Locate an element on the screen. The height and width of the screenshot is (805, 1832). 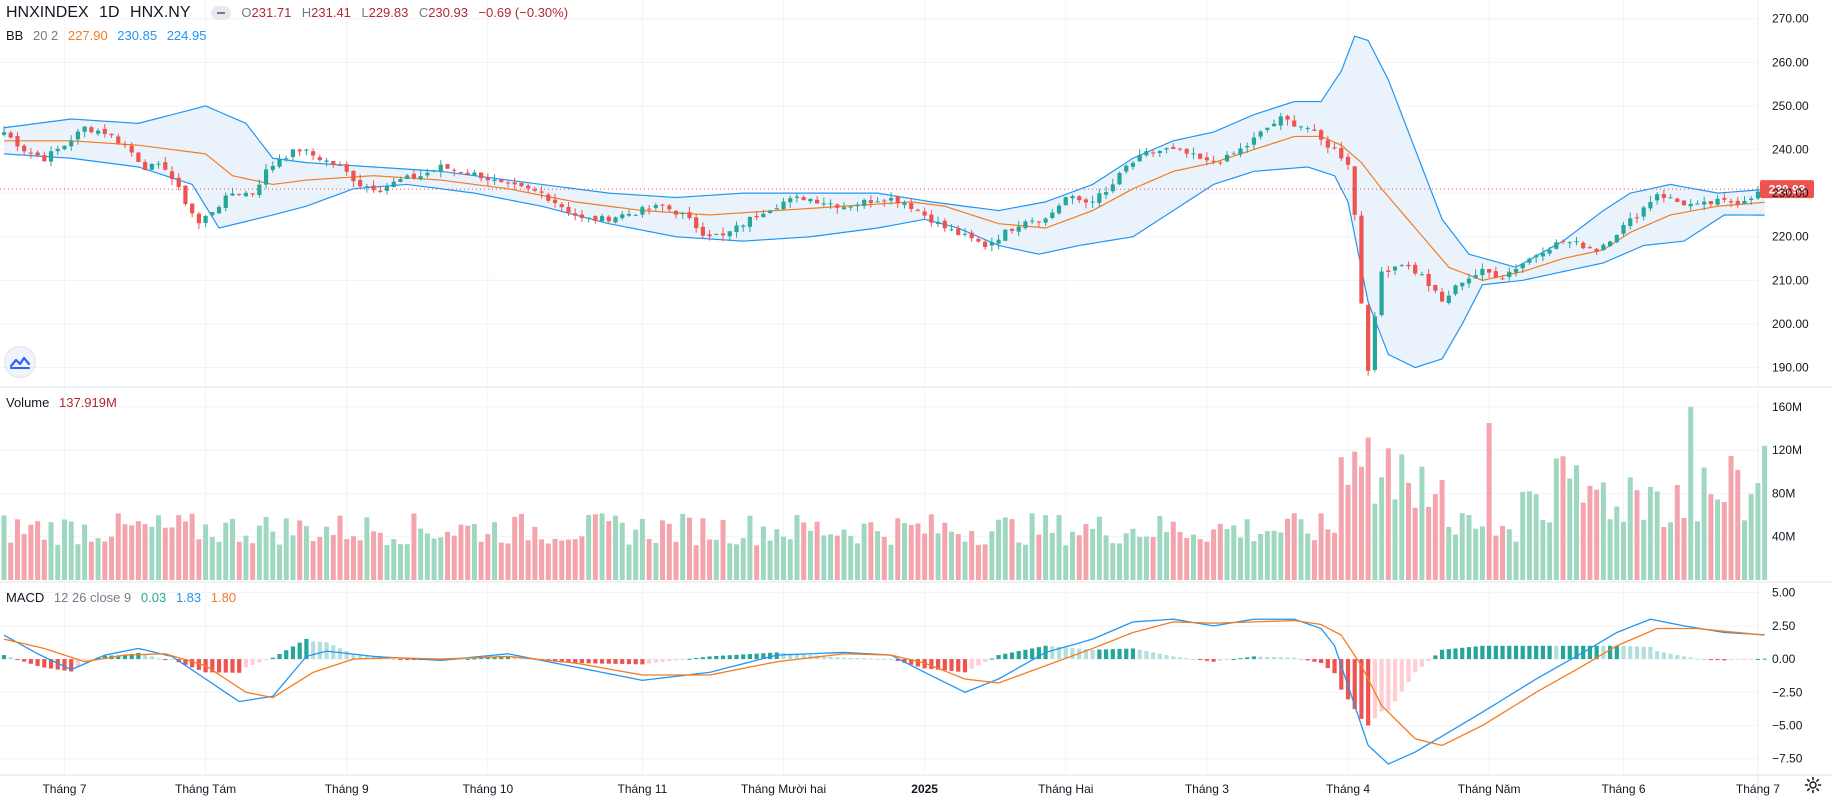
time-tick-label: Tháng Năm is located at coordinates (1489, 789).